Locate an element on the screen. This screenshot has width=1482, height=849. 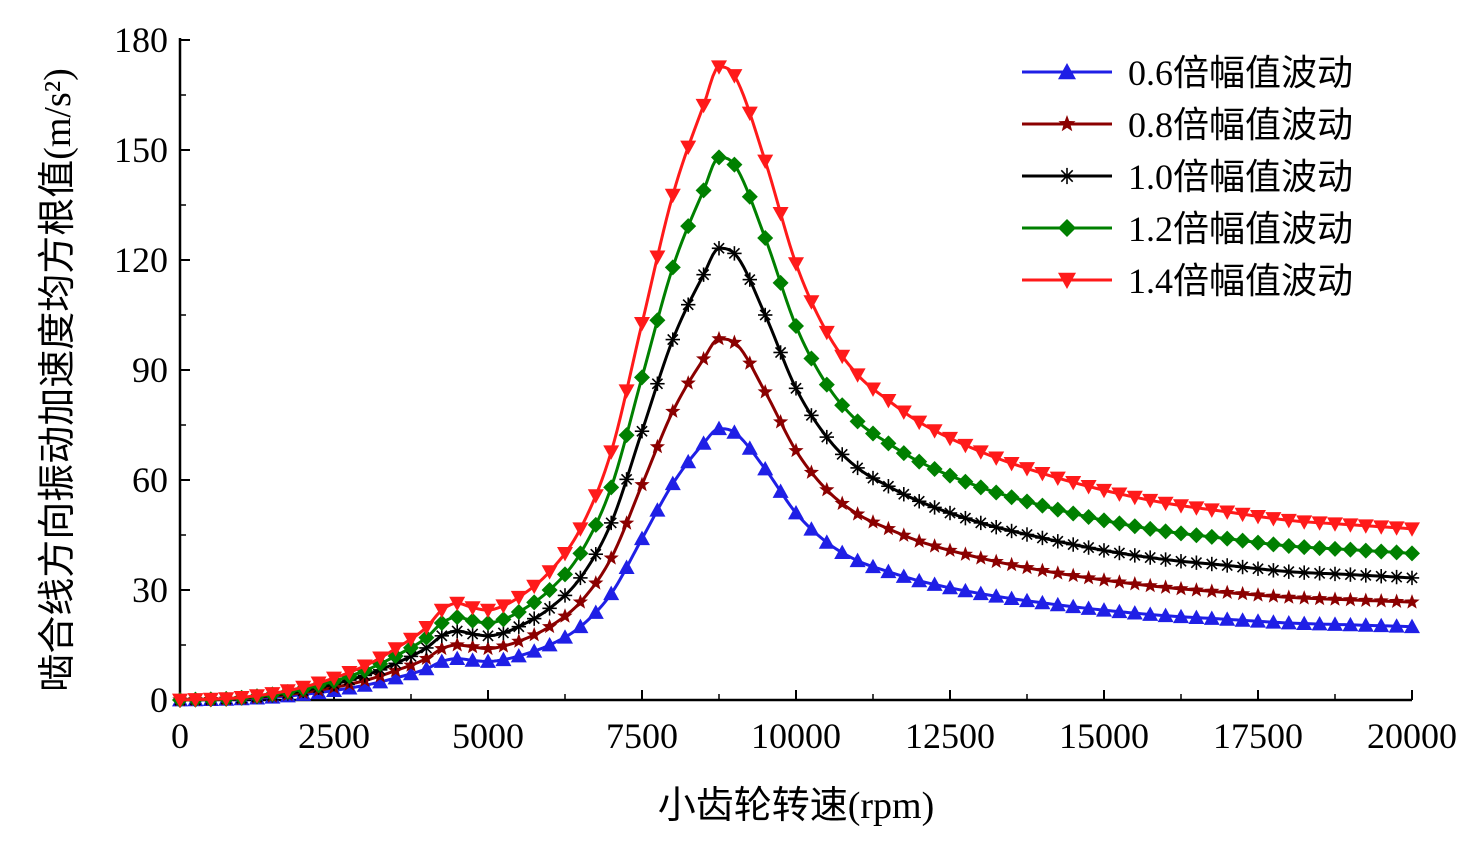
x-tick-label: 5000 is located at coordinates (488, 736).